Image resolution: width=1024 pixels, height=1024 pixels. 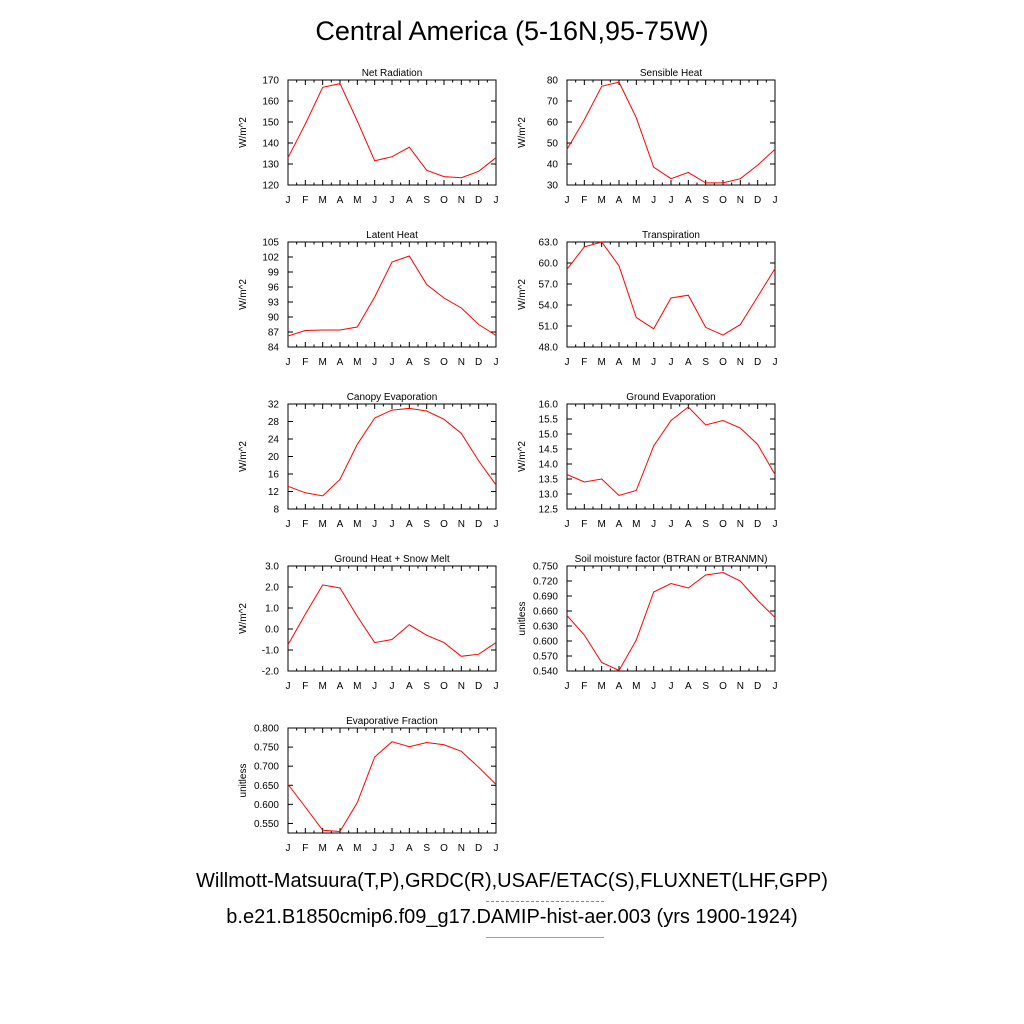 What do you see at coordinates (545, 937) in the screenshot?
I see `legend-model-swatch` at bounding box center [545, 937].